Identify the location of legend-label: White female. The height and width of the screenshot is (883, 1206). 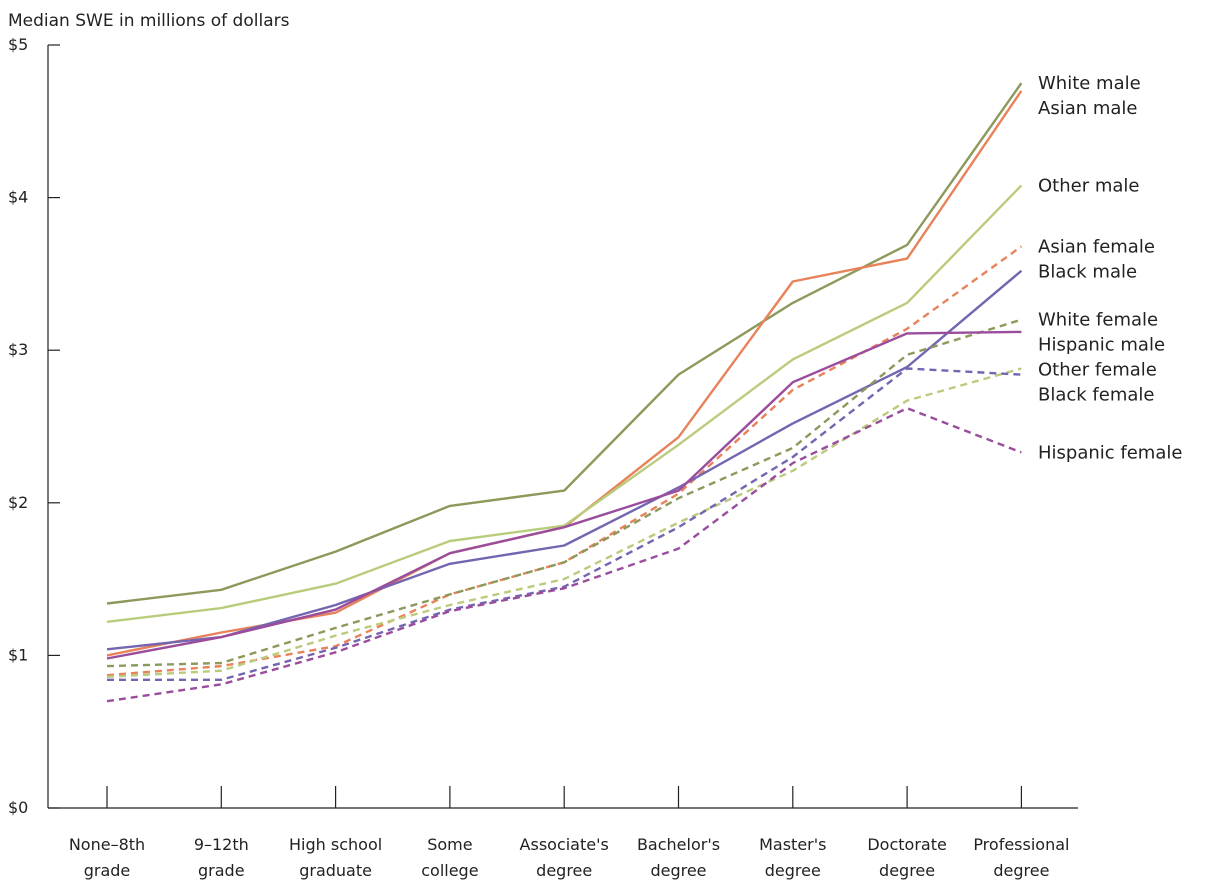
(1098, 320).